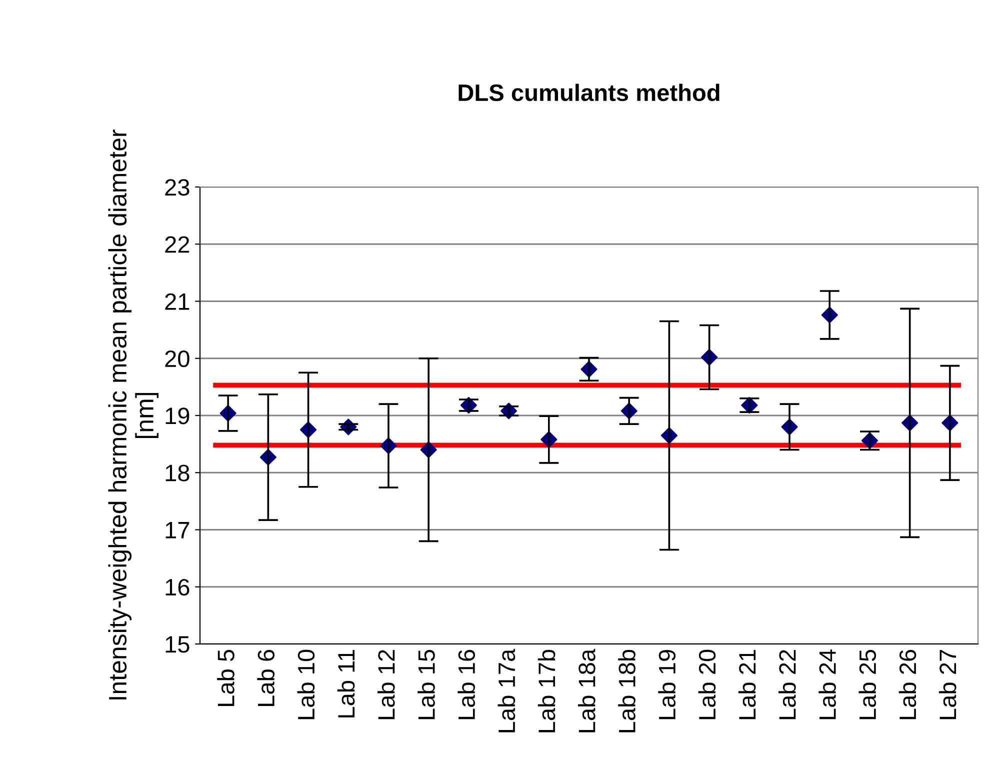 The image size is (987, 766). What do you see at coordinates (306, 685) in the screenshot?
I see `x-tick-label: Lab 10` at bounding box center [306, 685].